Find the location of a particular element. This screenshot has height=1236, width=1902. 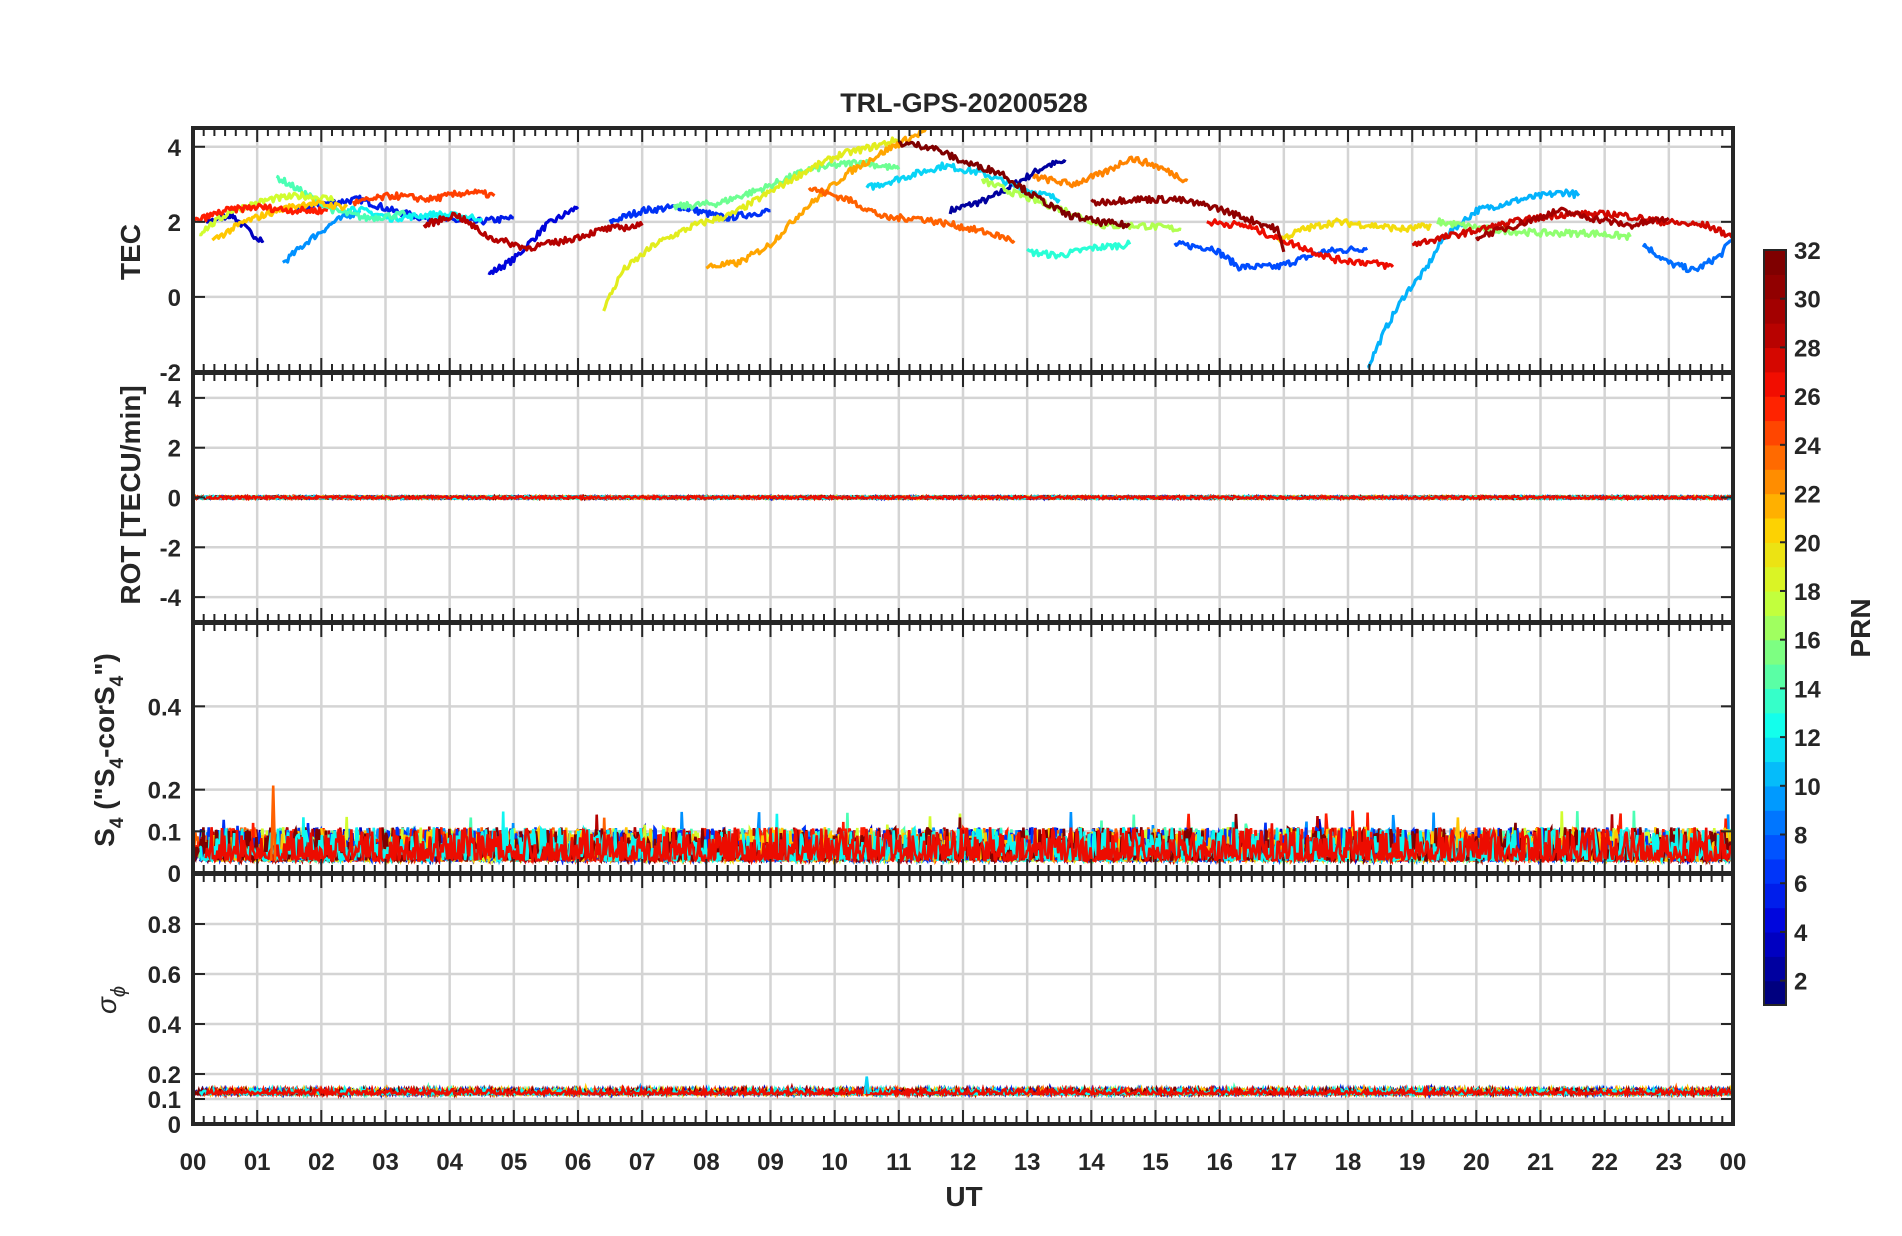

y-tick-label: 0.6 is located at coordinates (164, 975).